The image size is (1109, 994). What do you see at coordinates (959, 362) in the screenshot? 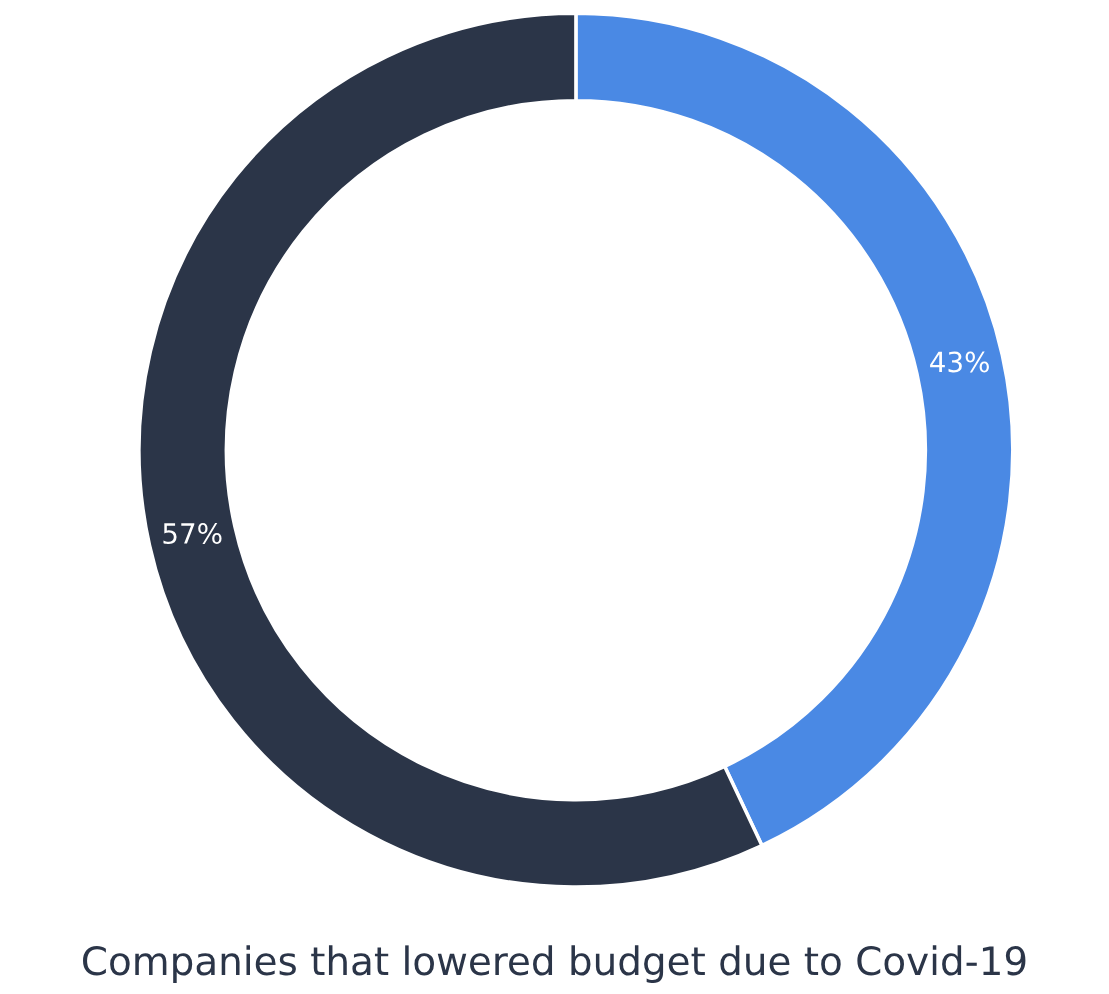
I see `data-label: 43%` at bounding box center [959, 362].